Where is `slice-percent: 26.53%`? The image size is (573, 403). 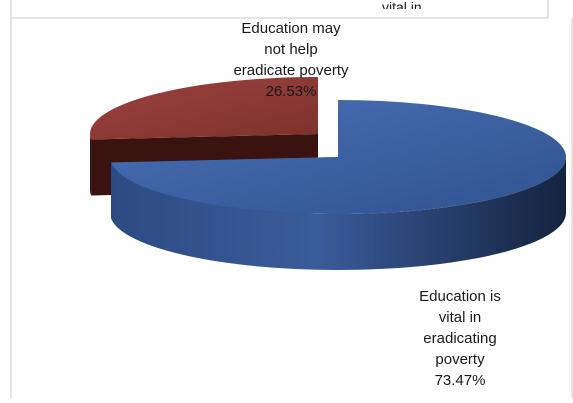 slice-percent: 26.53% is located at coordinates (291, 91).